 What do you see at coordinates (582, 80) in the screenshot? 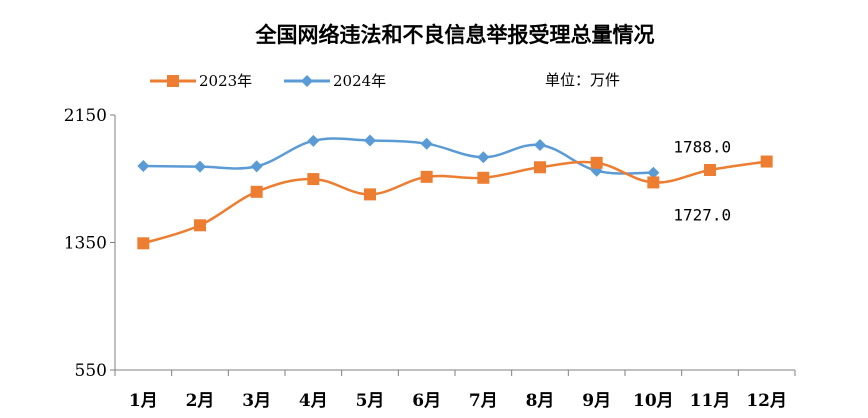
I see `unit-label: 单位：万件` at bounding box center [582, 80].